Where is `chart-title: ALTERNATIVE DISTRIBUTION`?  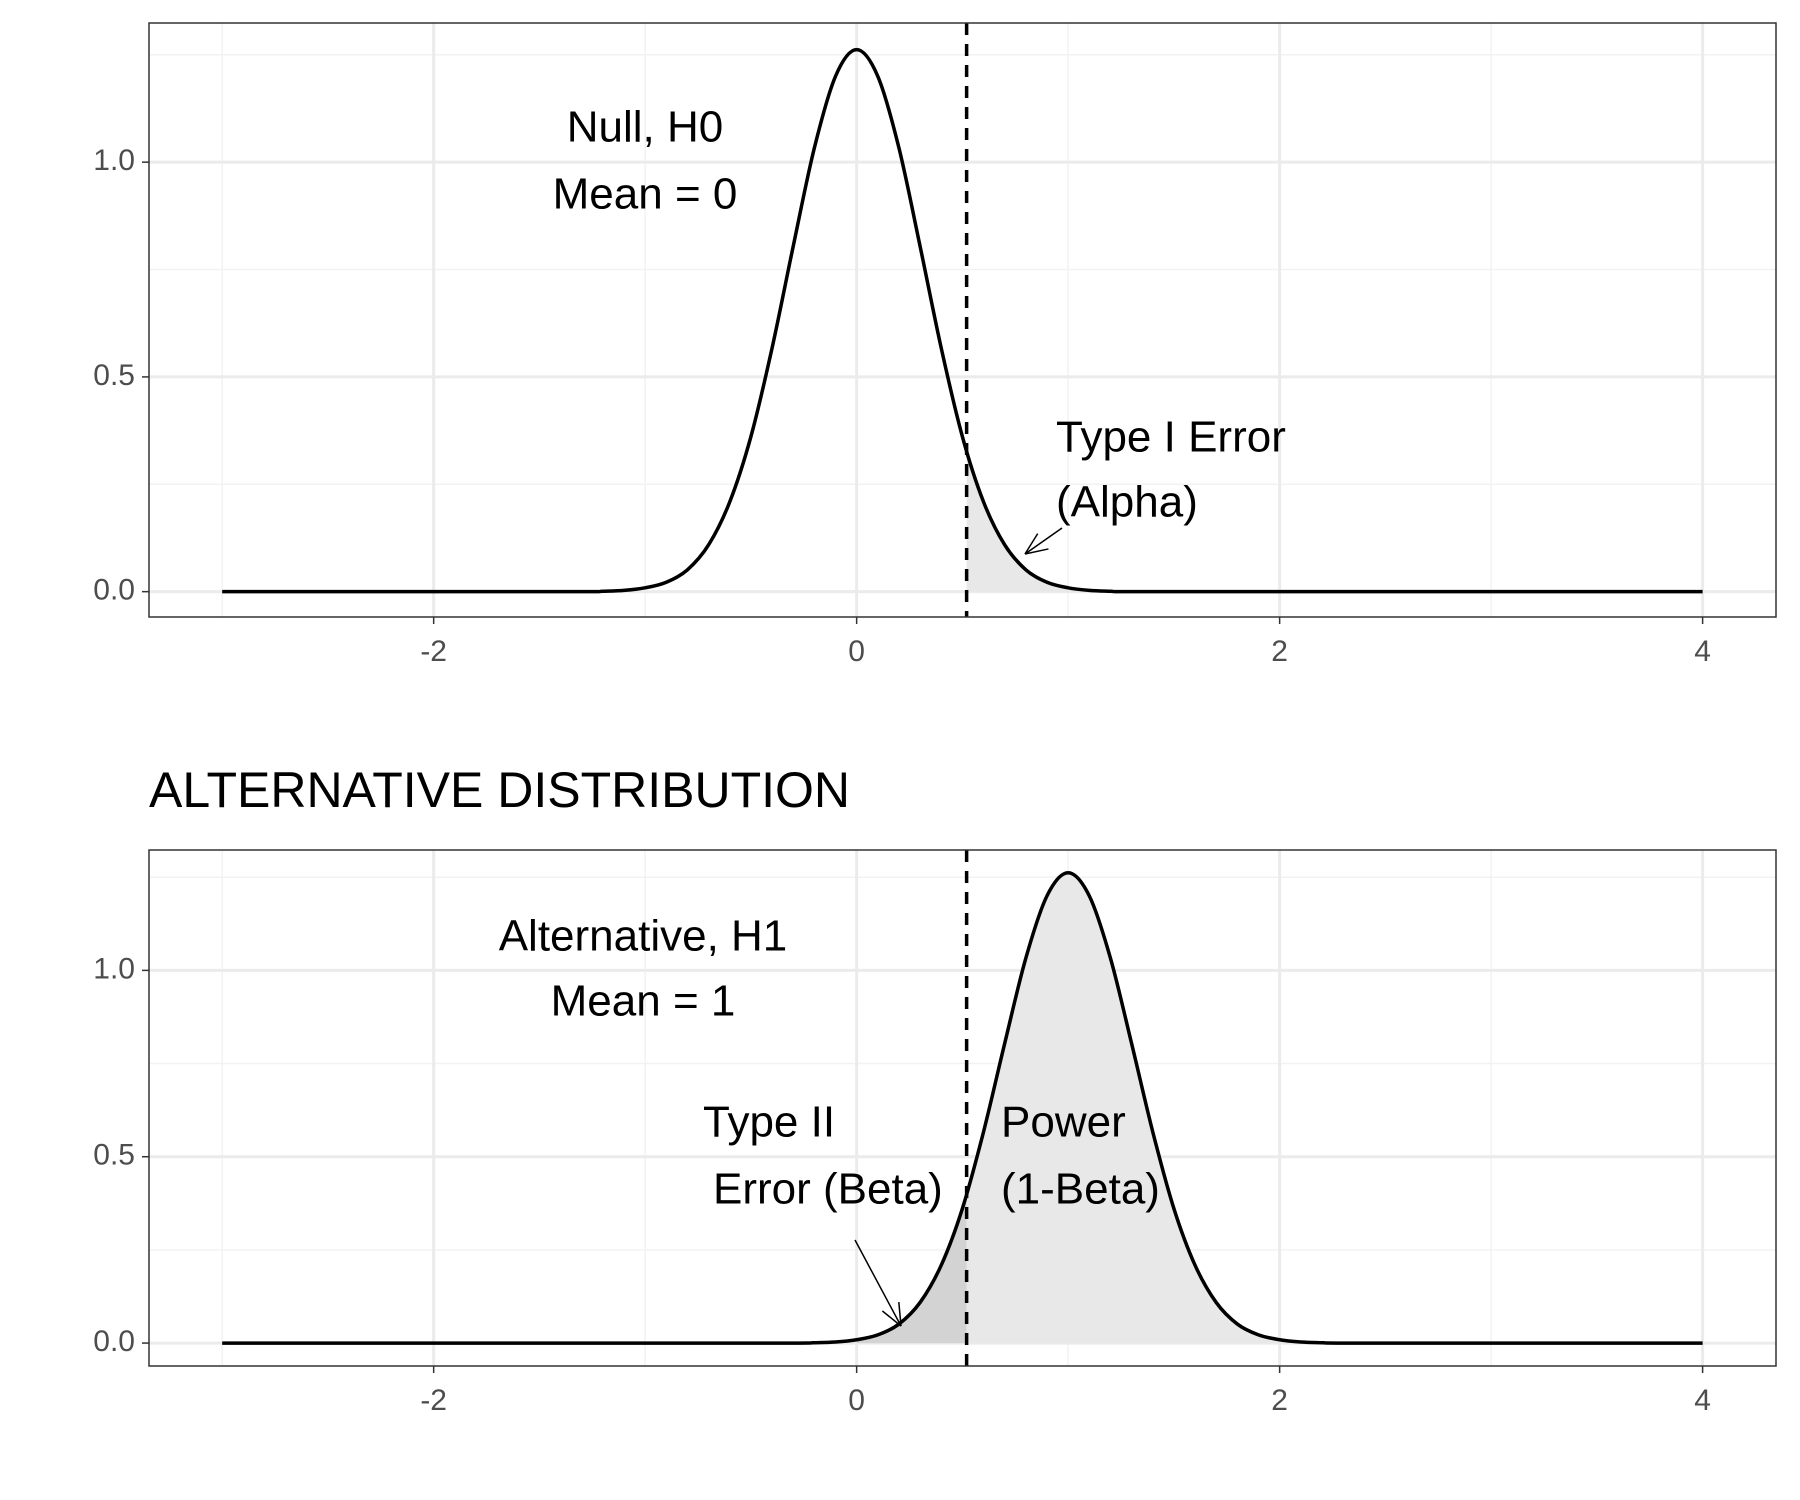
chart-title: ALTERNATIVE DISTRIBUTION is located at coordinates (499, 790).